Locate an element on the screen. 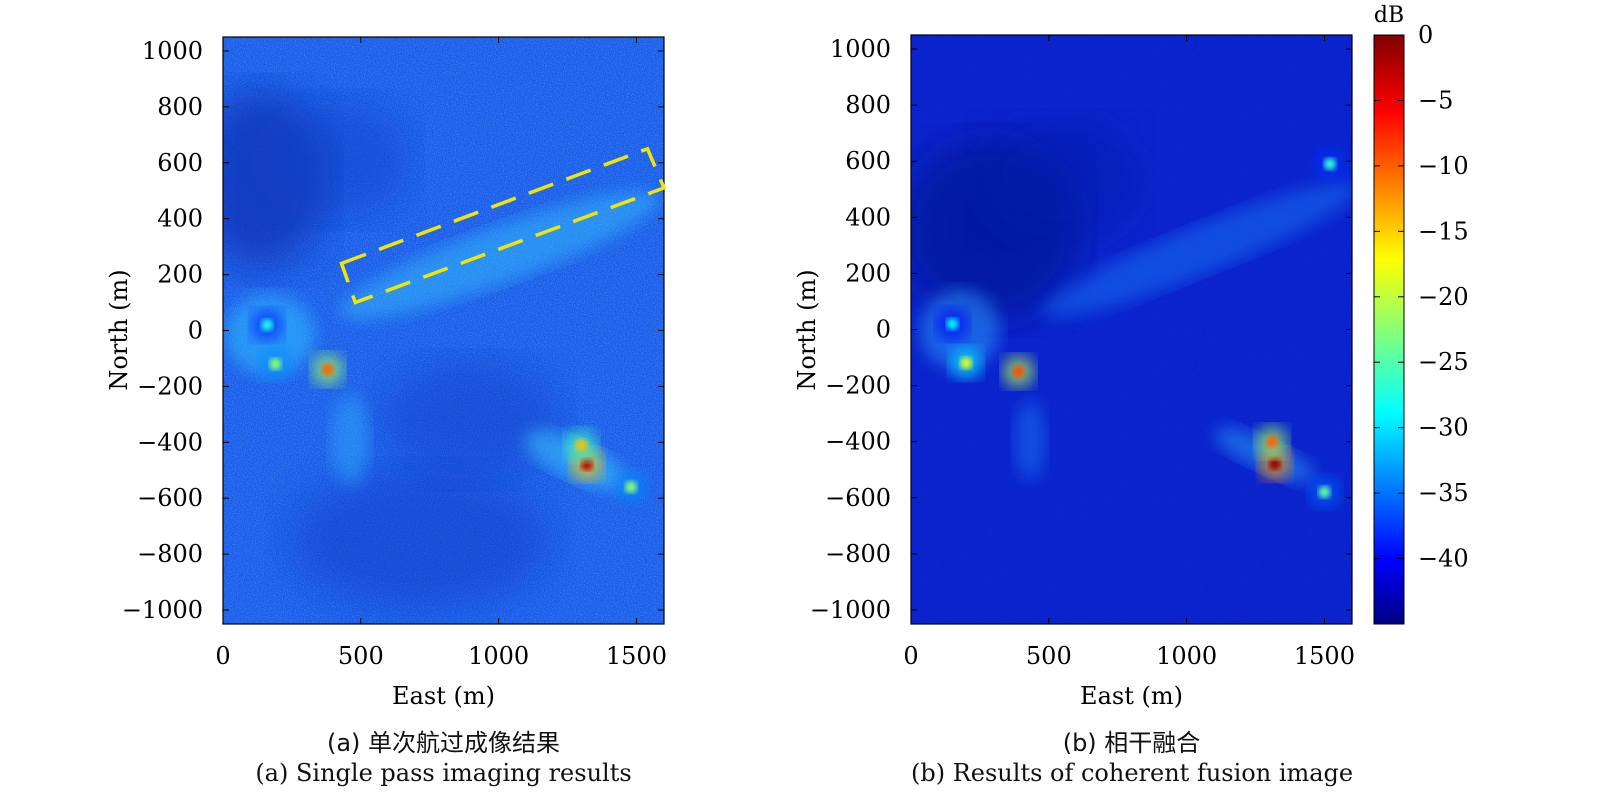  panel-b-ytick-label: −800 is located at coordinates (858, 554).